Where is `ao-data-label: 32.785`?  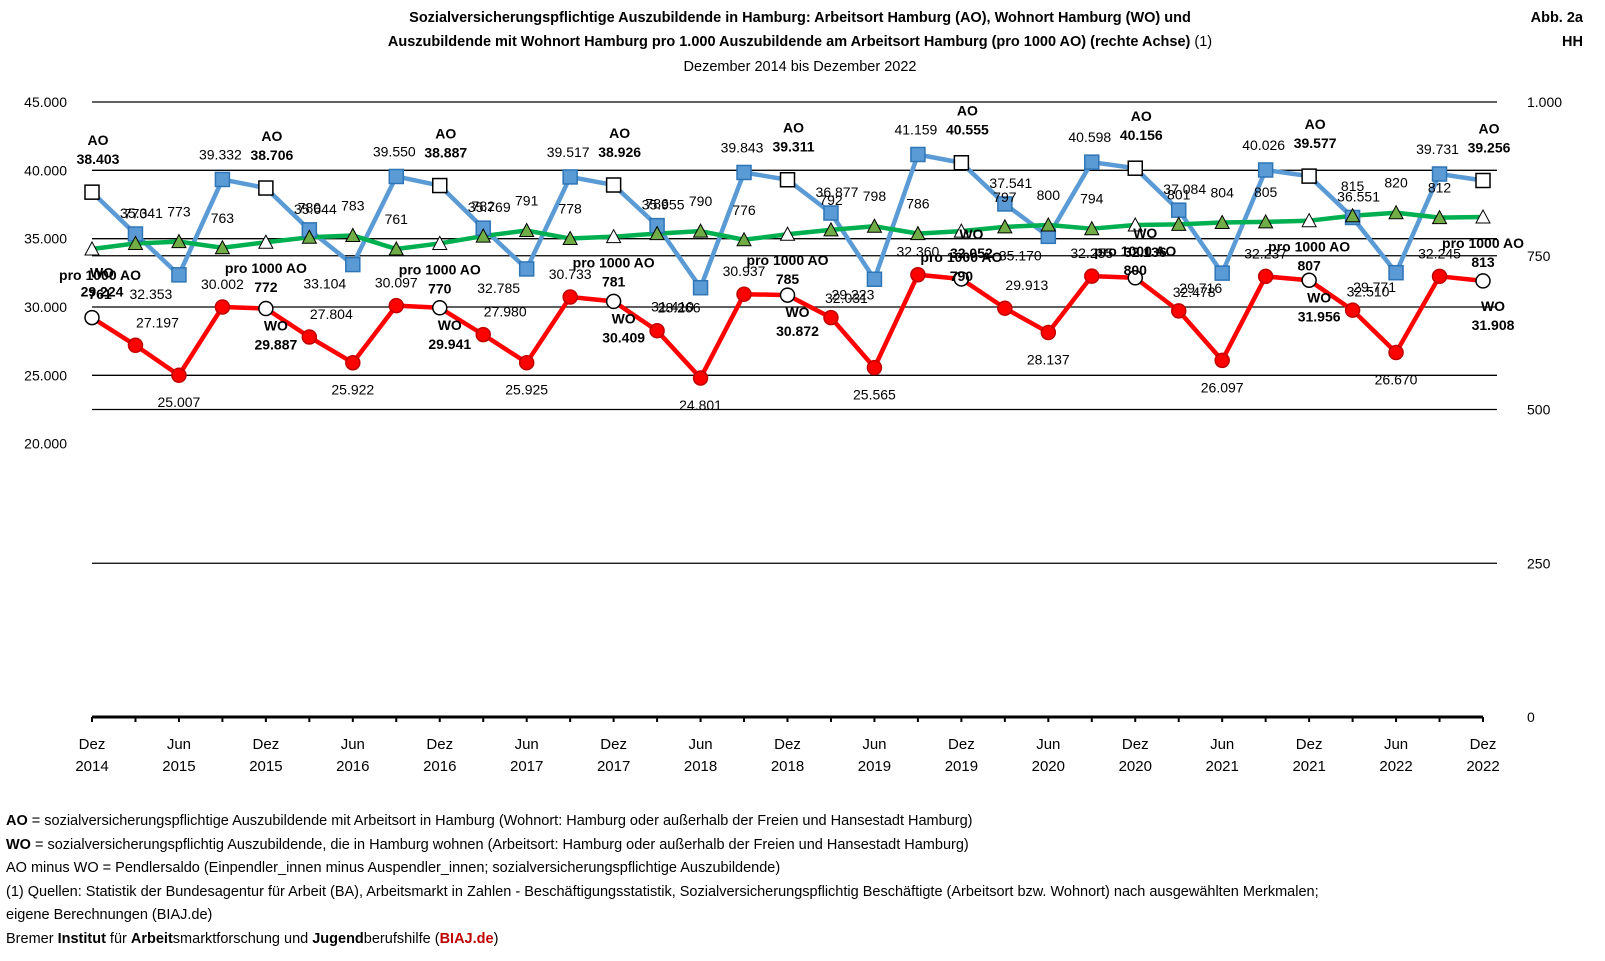 ao-data-label: 32.785 is located at coordinates (498, 288).